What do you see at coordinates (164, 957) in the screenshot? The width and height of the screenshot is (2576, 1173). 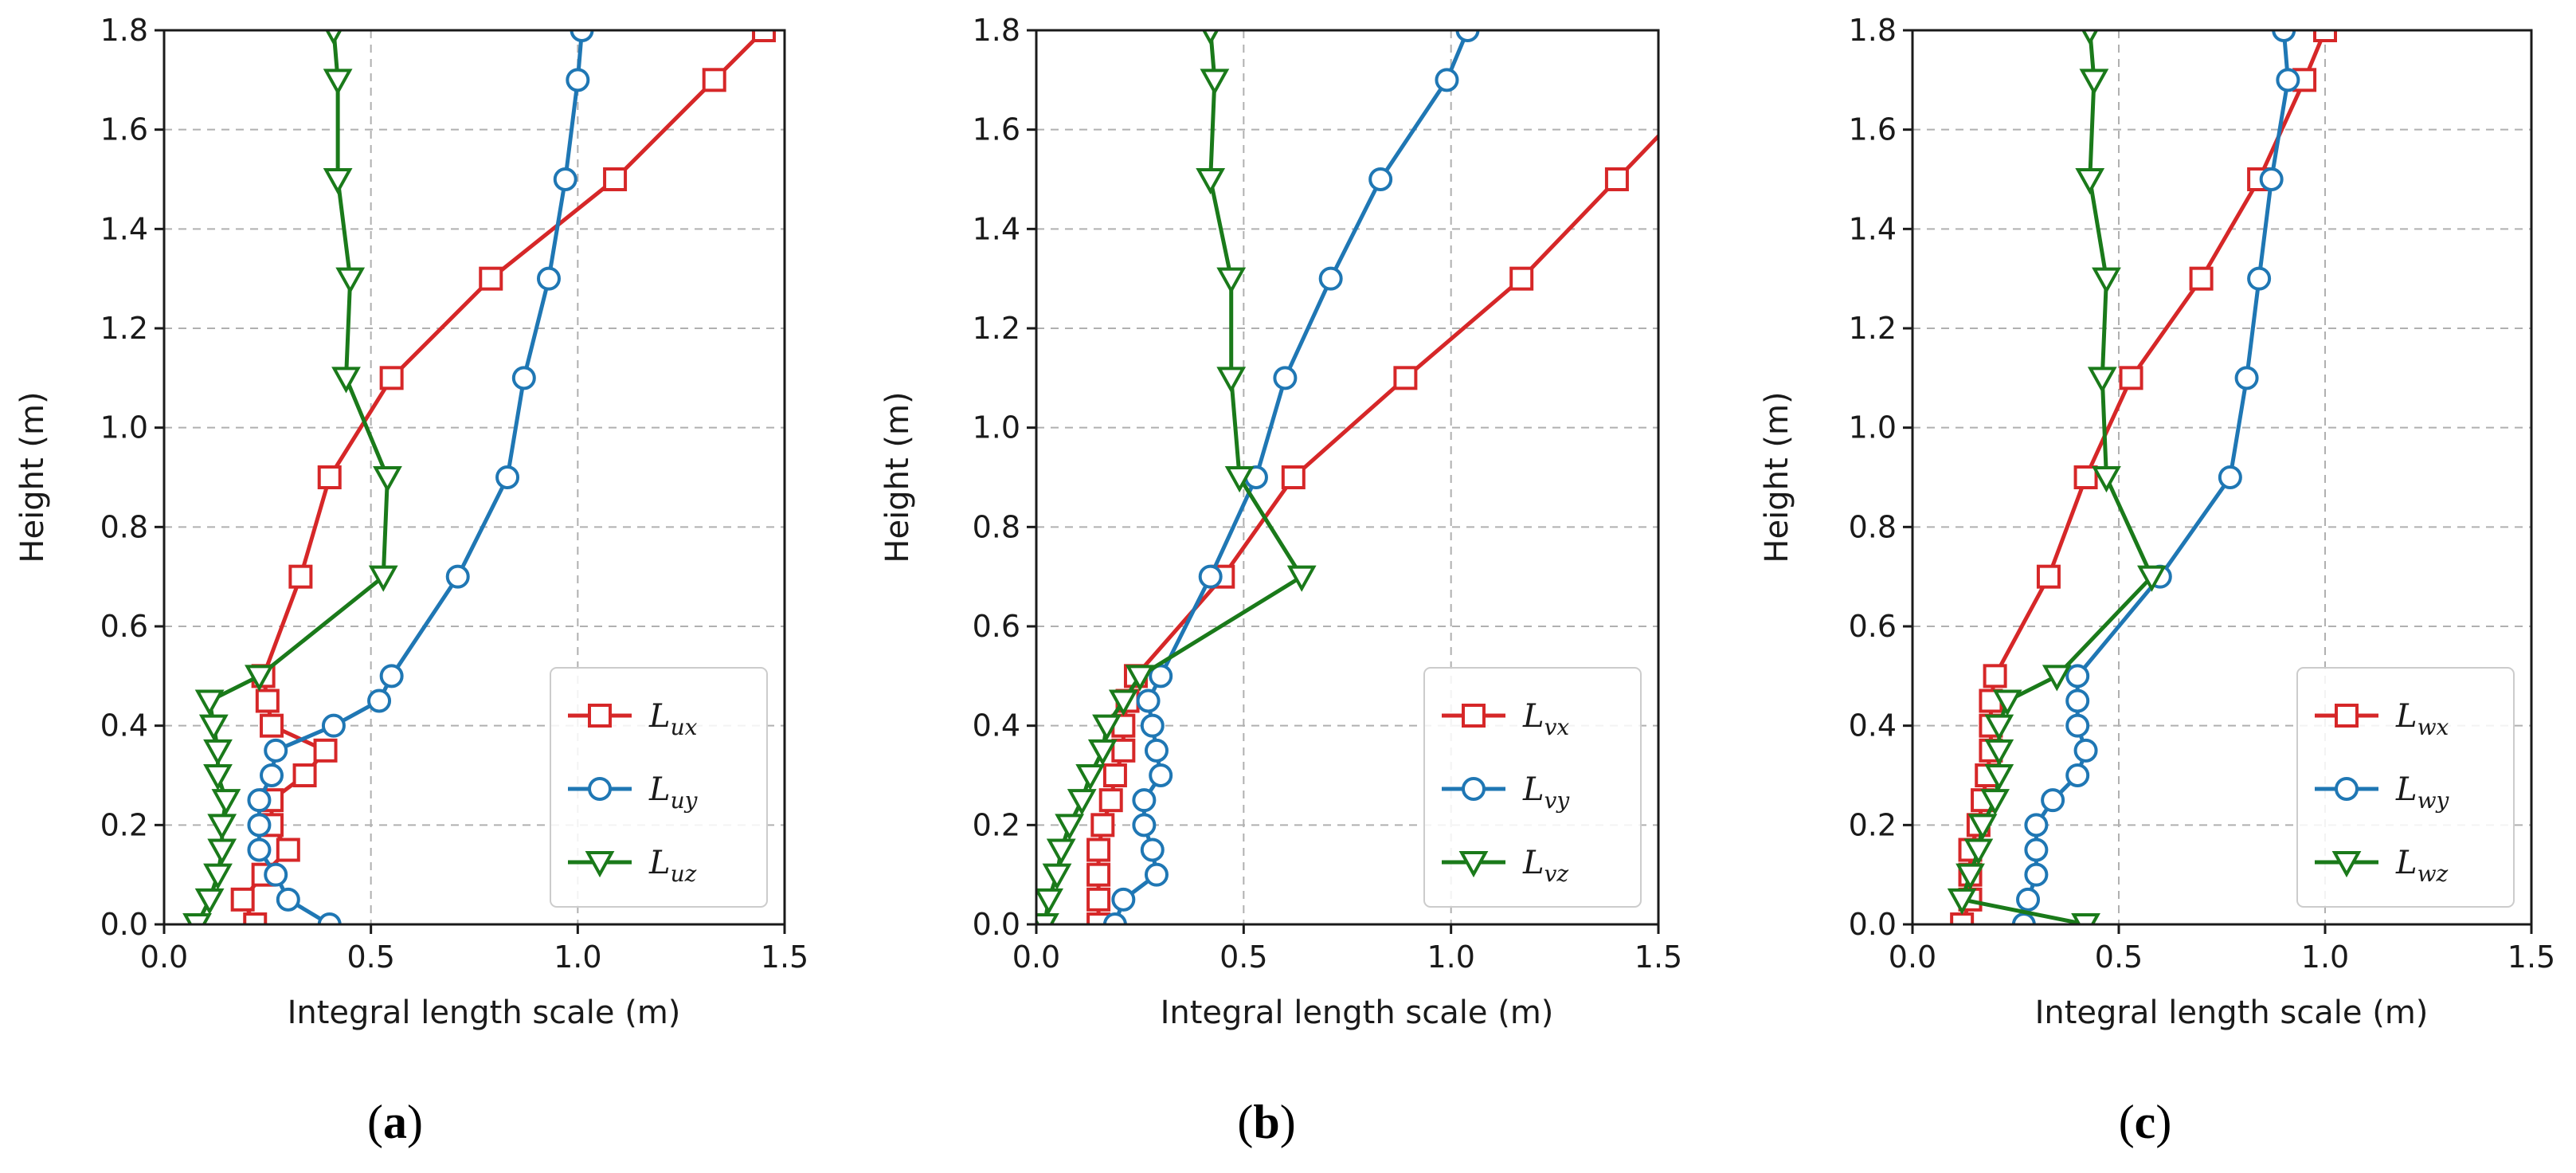 I see `x-tick-label: 0.0` at bounding box center [164, 957].